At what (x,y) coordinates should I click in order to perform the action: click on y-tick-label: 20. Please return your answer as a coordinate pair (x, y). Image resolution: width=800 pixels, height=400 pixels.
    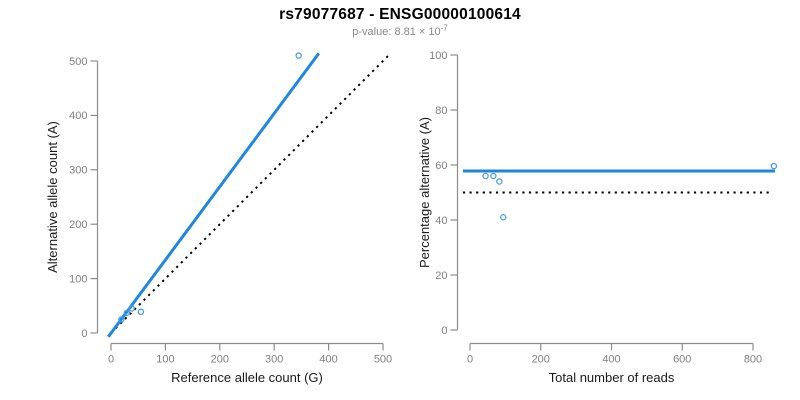
    Looking at the image, I should click on (441, 276).